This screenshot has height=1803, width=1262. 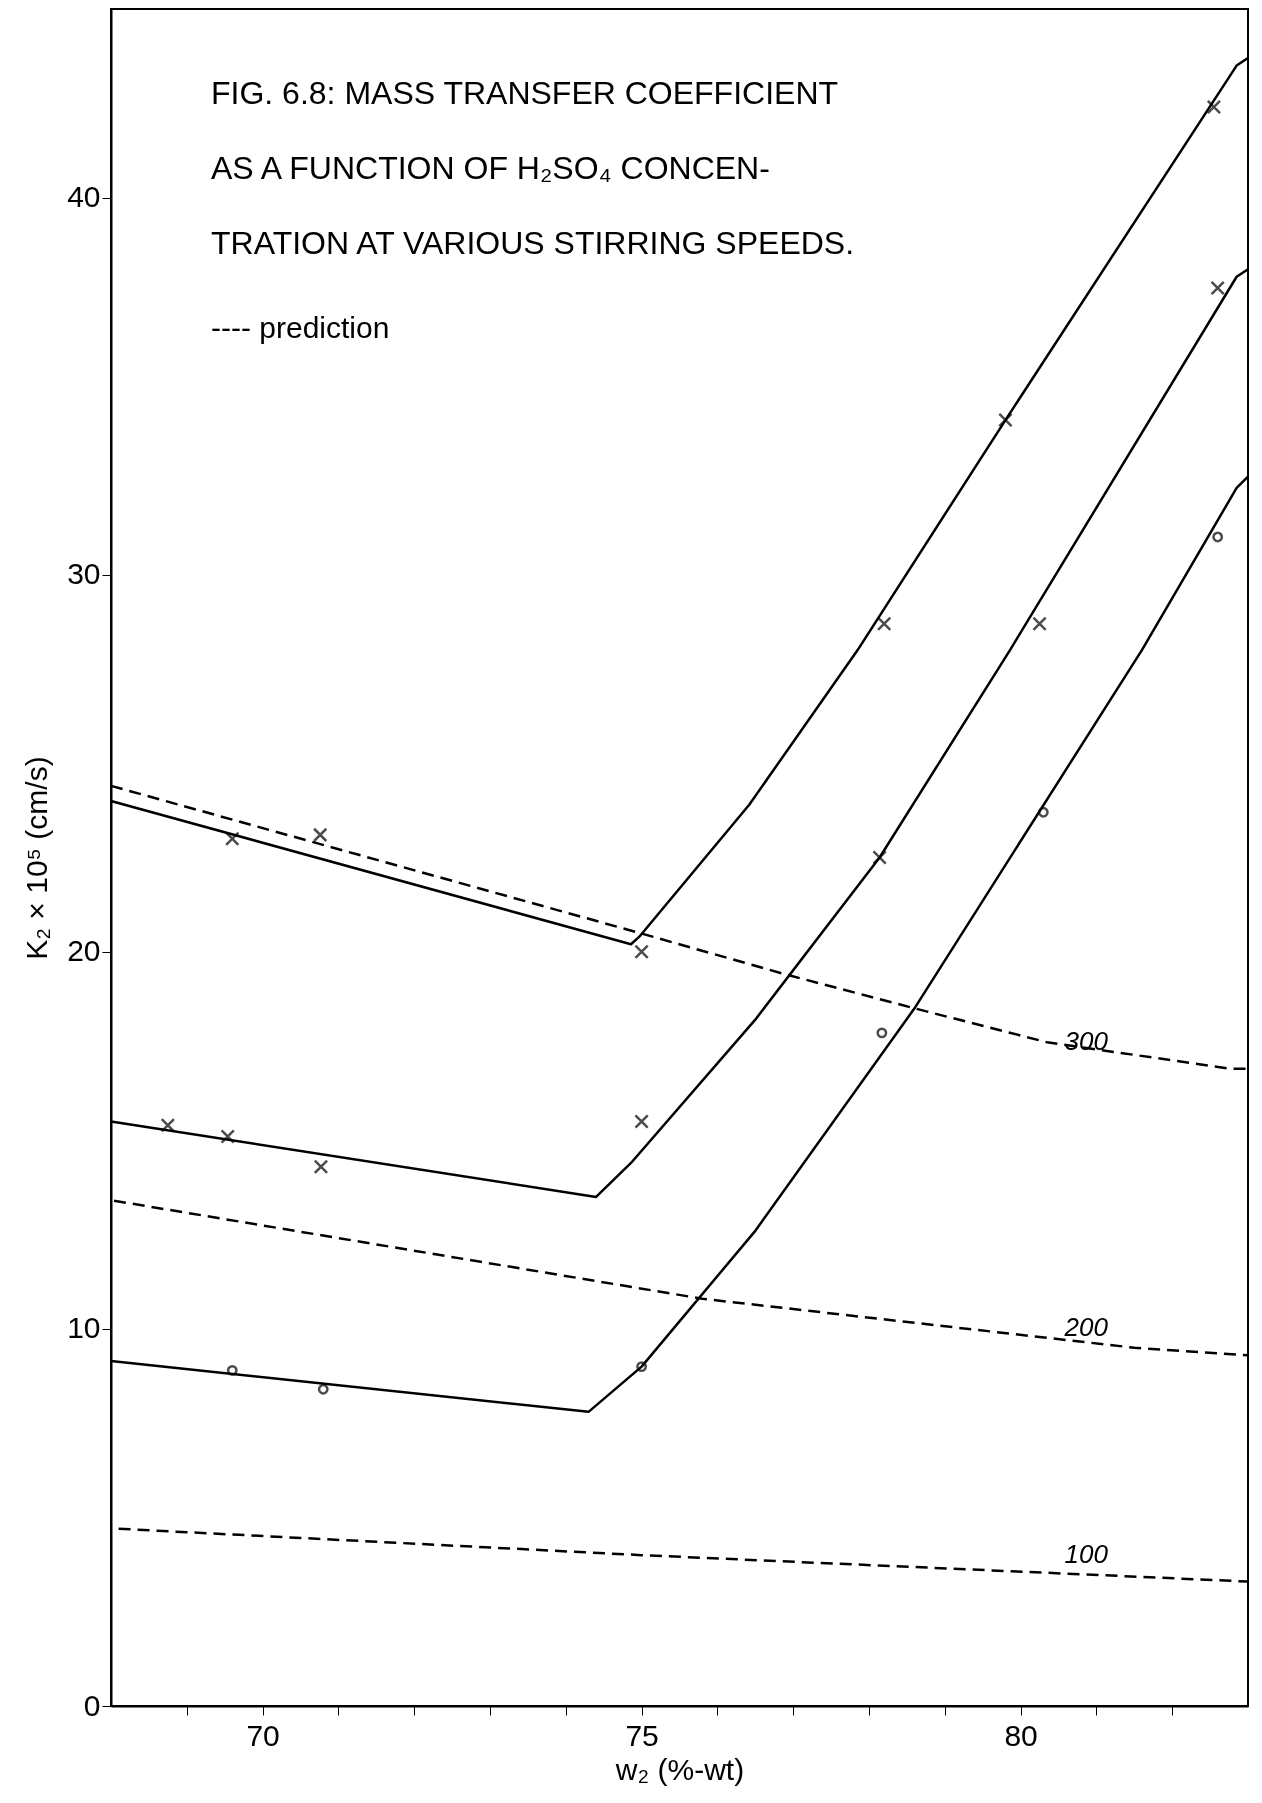 What do you see at coordinates (84, 1328) in the screenshot?
I see `y-tick-label: 10` at bounding box center [84, 1328].